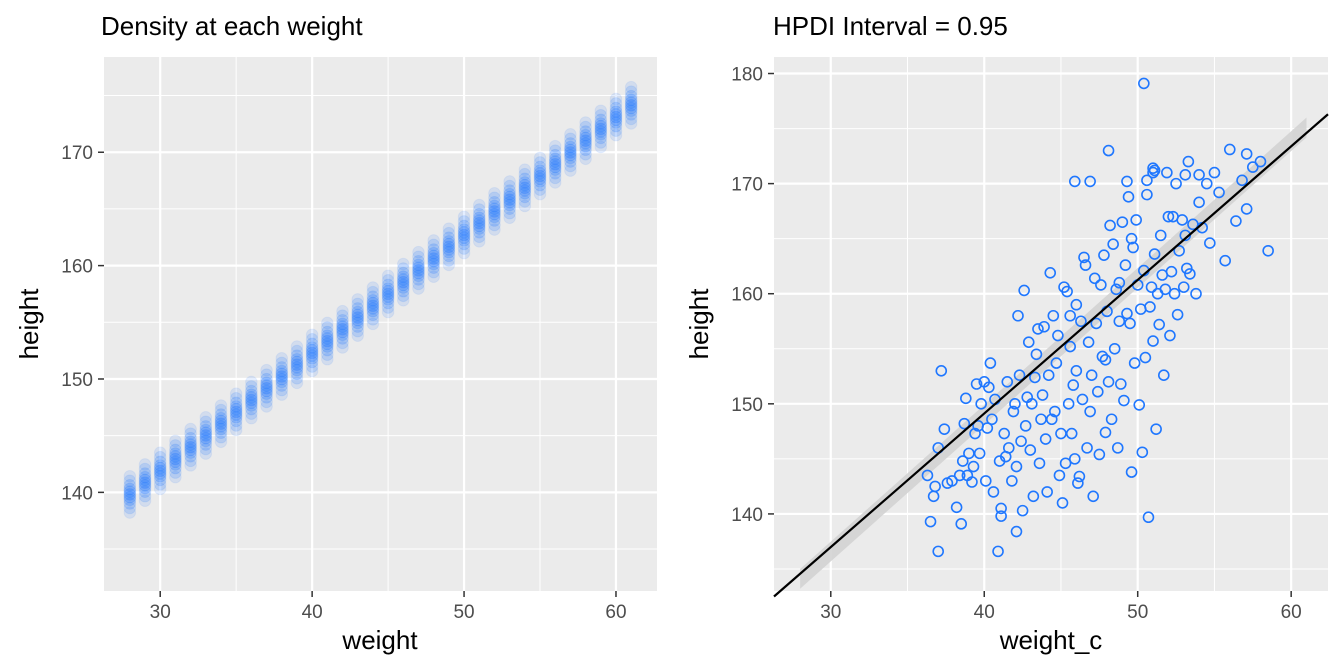 The image size is (1344, 672). What do you see at coordinates (77, 380) in the screenshot?
I see `y-tick-label: 150` at bounding box center [77, 380].